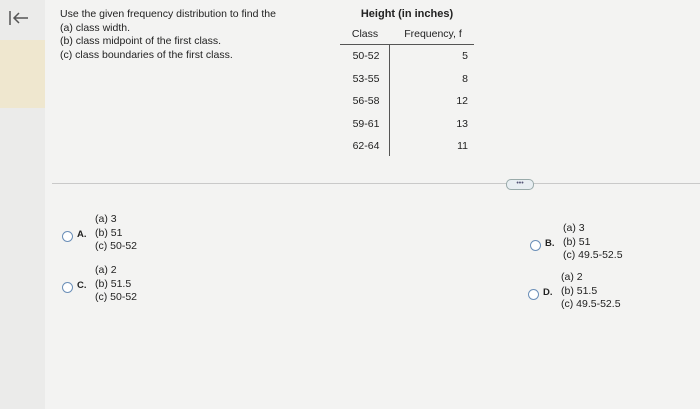 The width and height of the screenshot is (700, 409). Describe the element at coordinates (141, 41) in the screenshot. I see `question-line: (b) class midpoint of the first class.` at that location.